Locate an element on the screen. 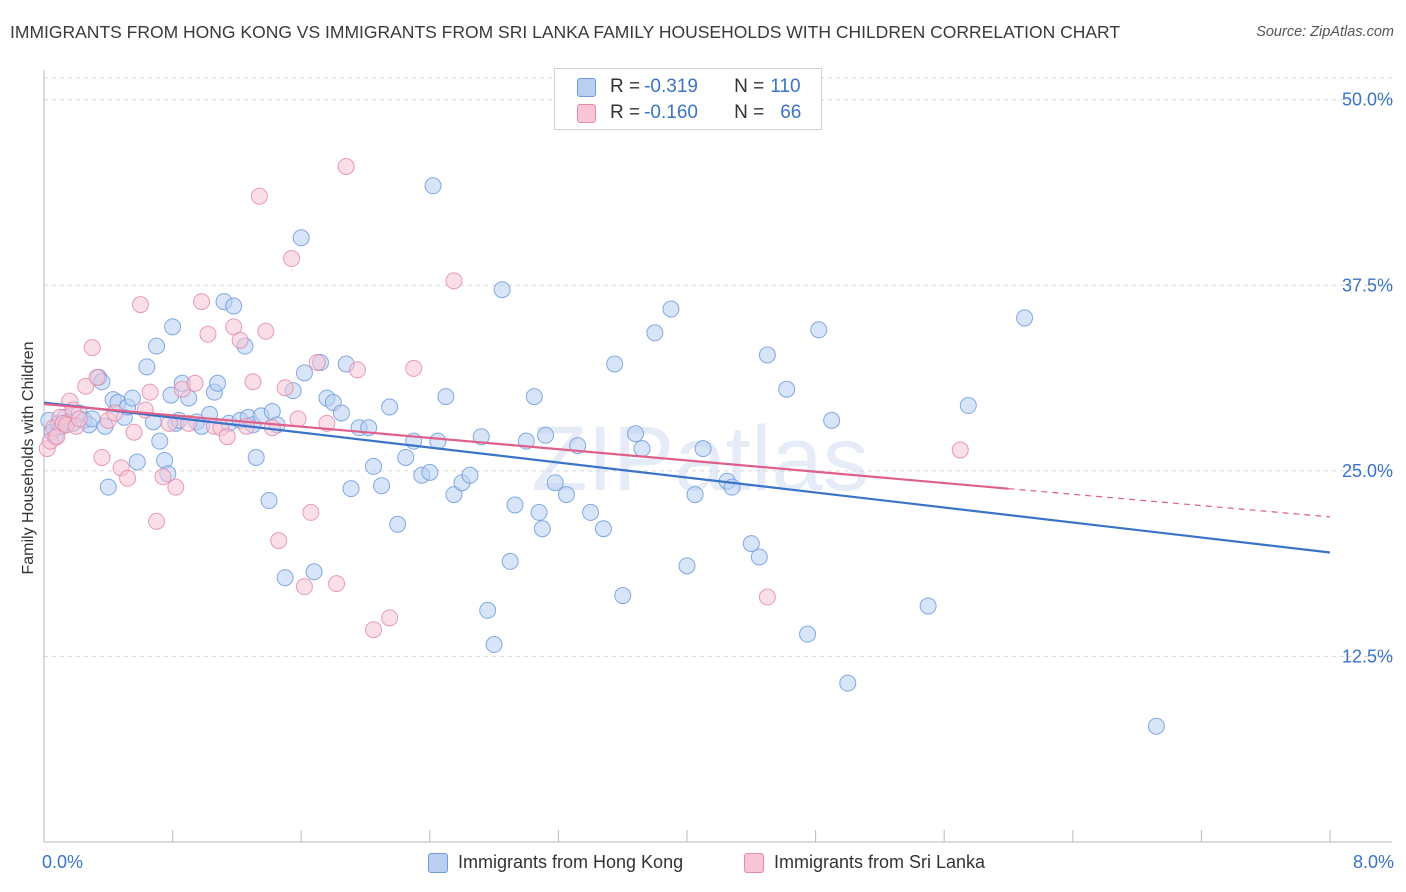  y-tick-label: 12.5% is located at coordinates (1367, 656).